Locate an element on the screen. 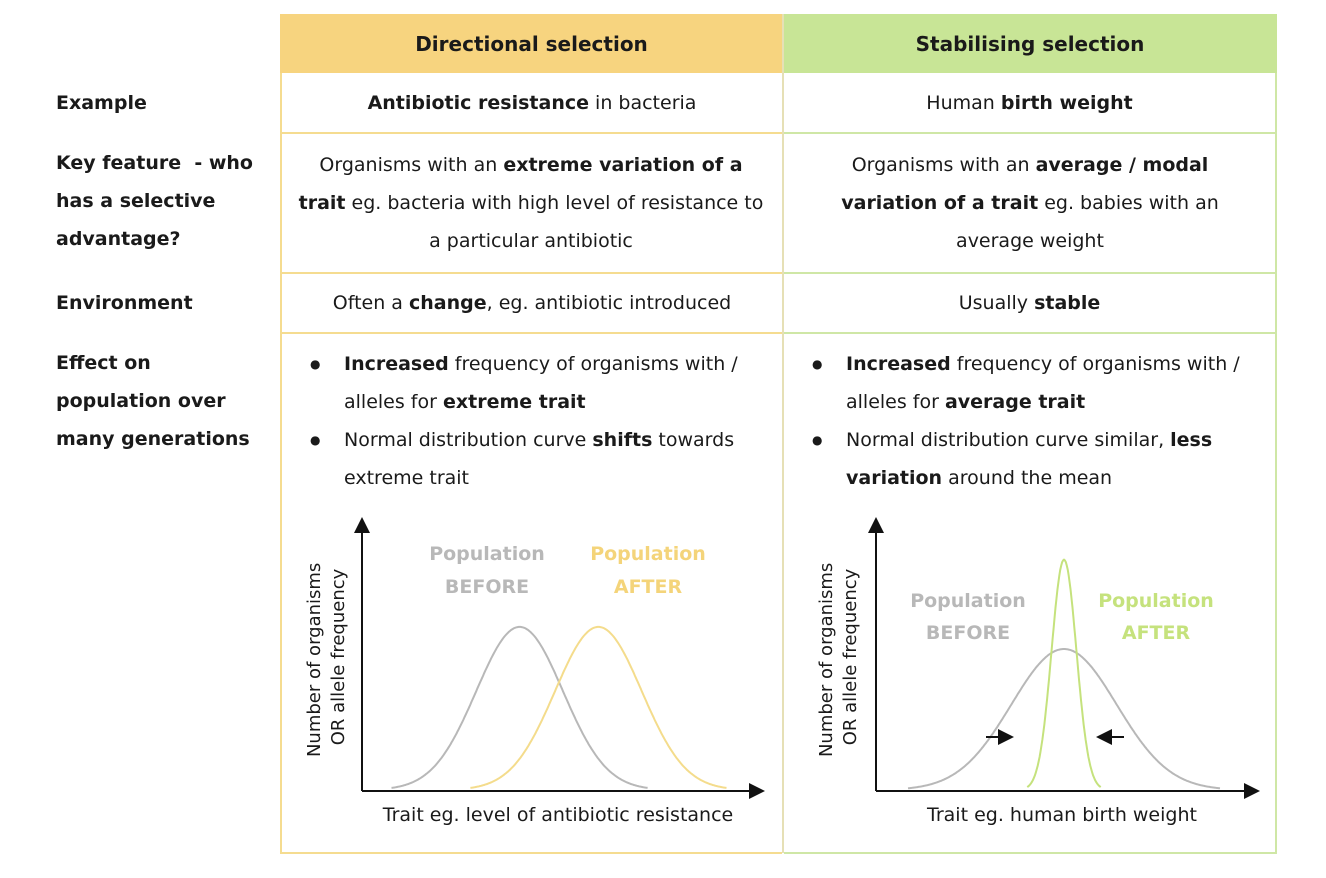 This screenshot has height=878, width=1326. stab-y-label-line-2: OR allele frequency is located at coordinates (850, 656).